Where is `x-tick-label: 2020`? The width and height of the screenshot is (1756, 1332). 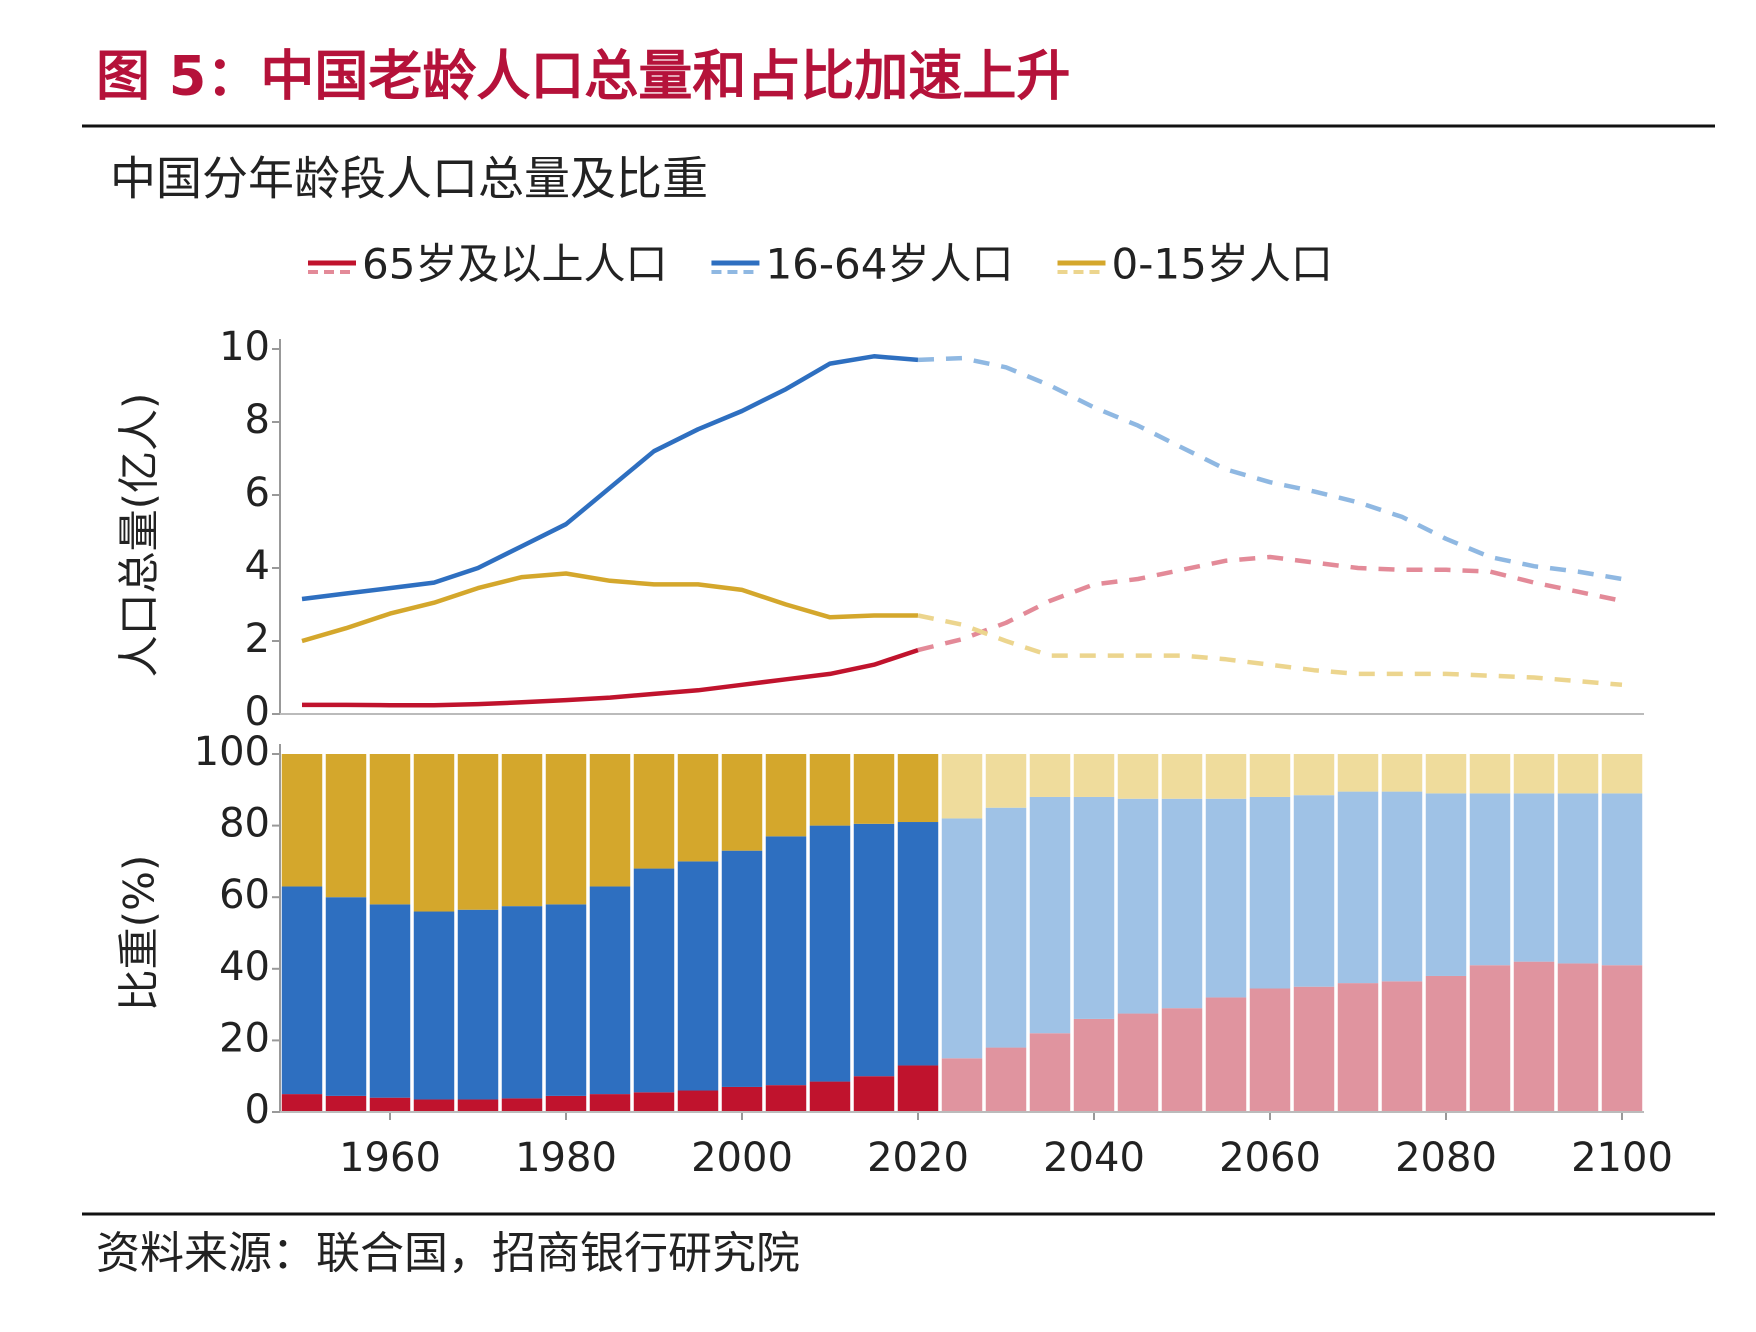 x-tick-label: 2020 is located at coordinates (918, 1158).